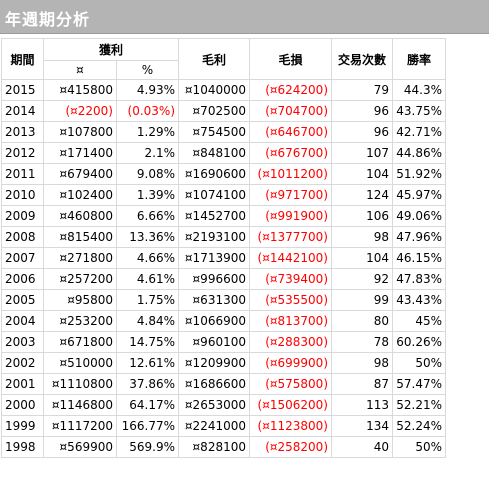  Describe the element at coordinates (22, 384) in the screenshot. I see `year-cell: 2001` at that location.